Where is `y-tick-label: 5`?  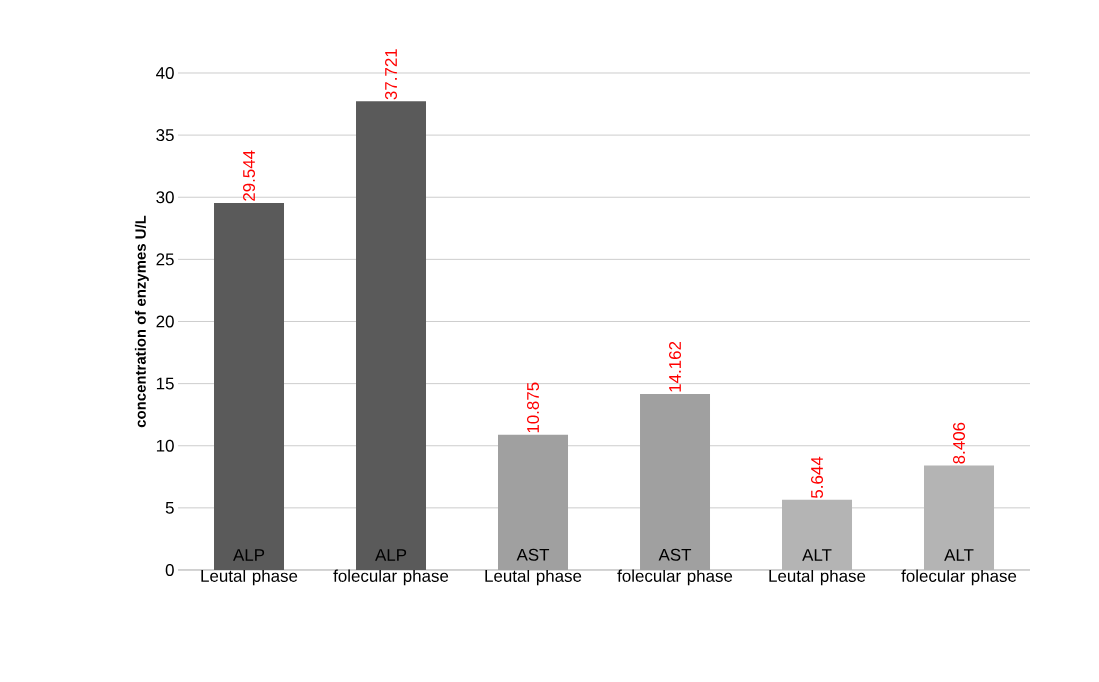
y-tick-label: 5 is located at coordinates (169, 507).